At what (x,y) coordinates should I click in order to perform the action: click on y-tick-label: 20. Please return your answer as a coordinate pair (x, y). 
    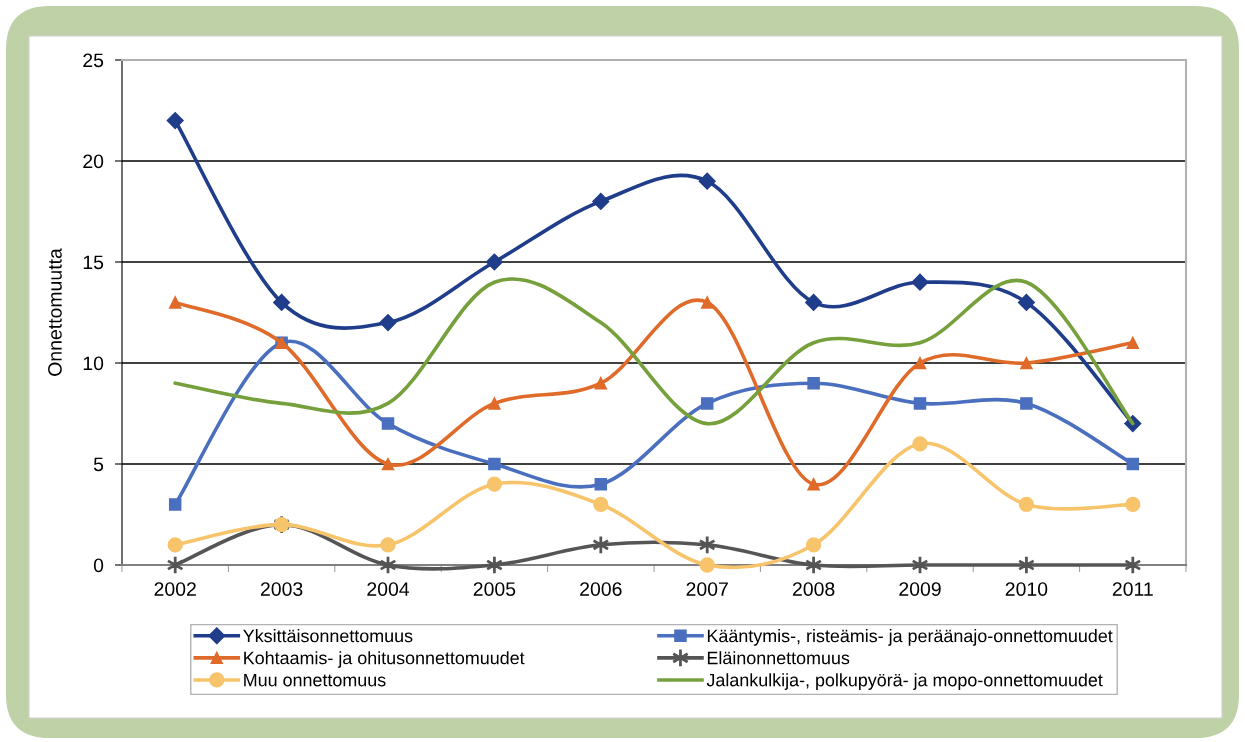
    Looking at the image, I should click on (93, 161).